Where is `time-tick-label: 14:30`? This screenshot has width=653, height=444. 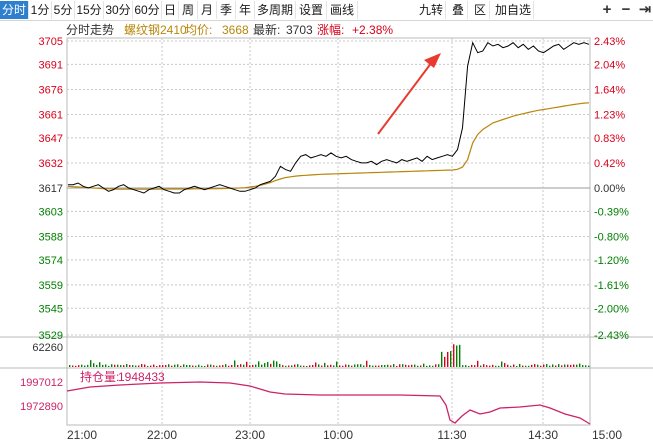 time-tick-label: 14:30 is located at coordinates (543, 435).